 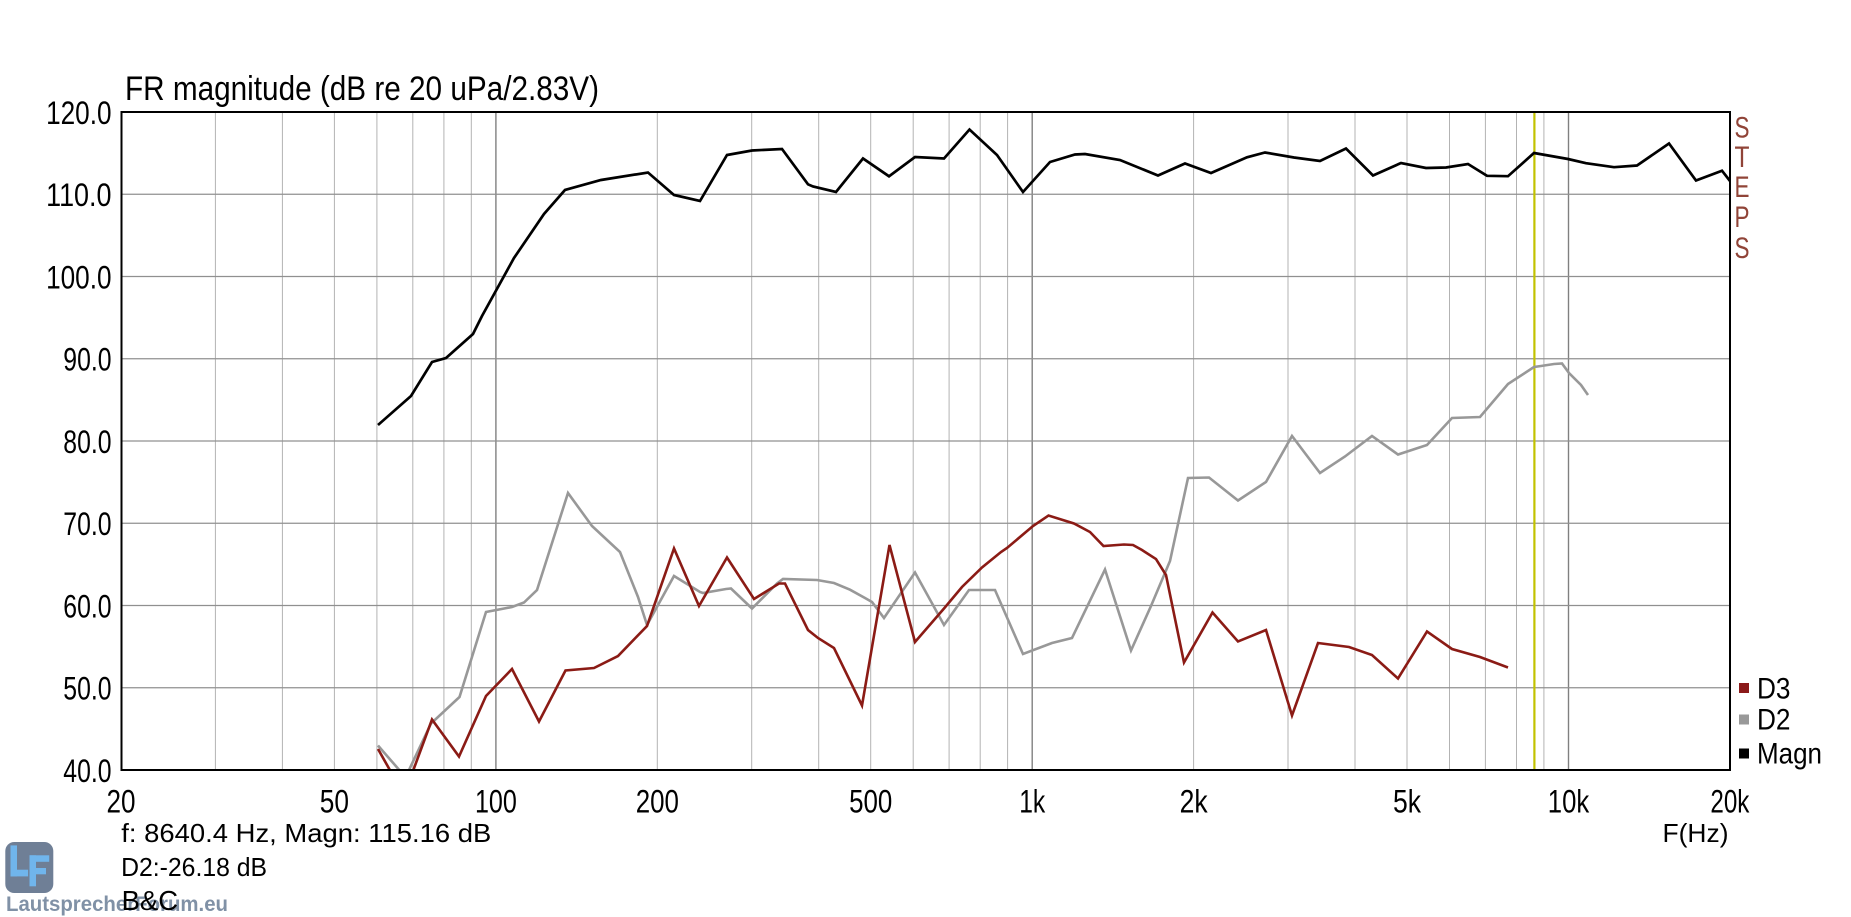 What do you see at coordinates (1696, 833) in the screenshot?
I see `svg-text: F(Hz)` at bounding box center [1696, 833].